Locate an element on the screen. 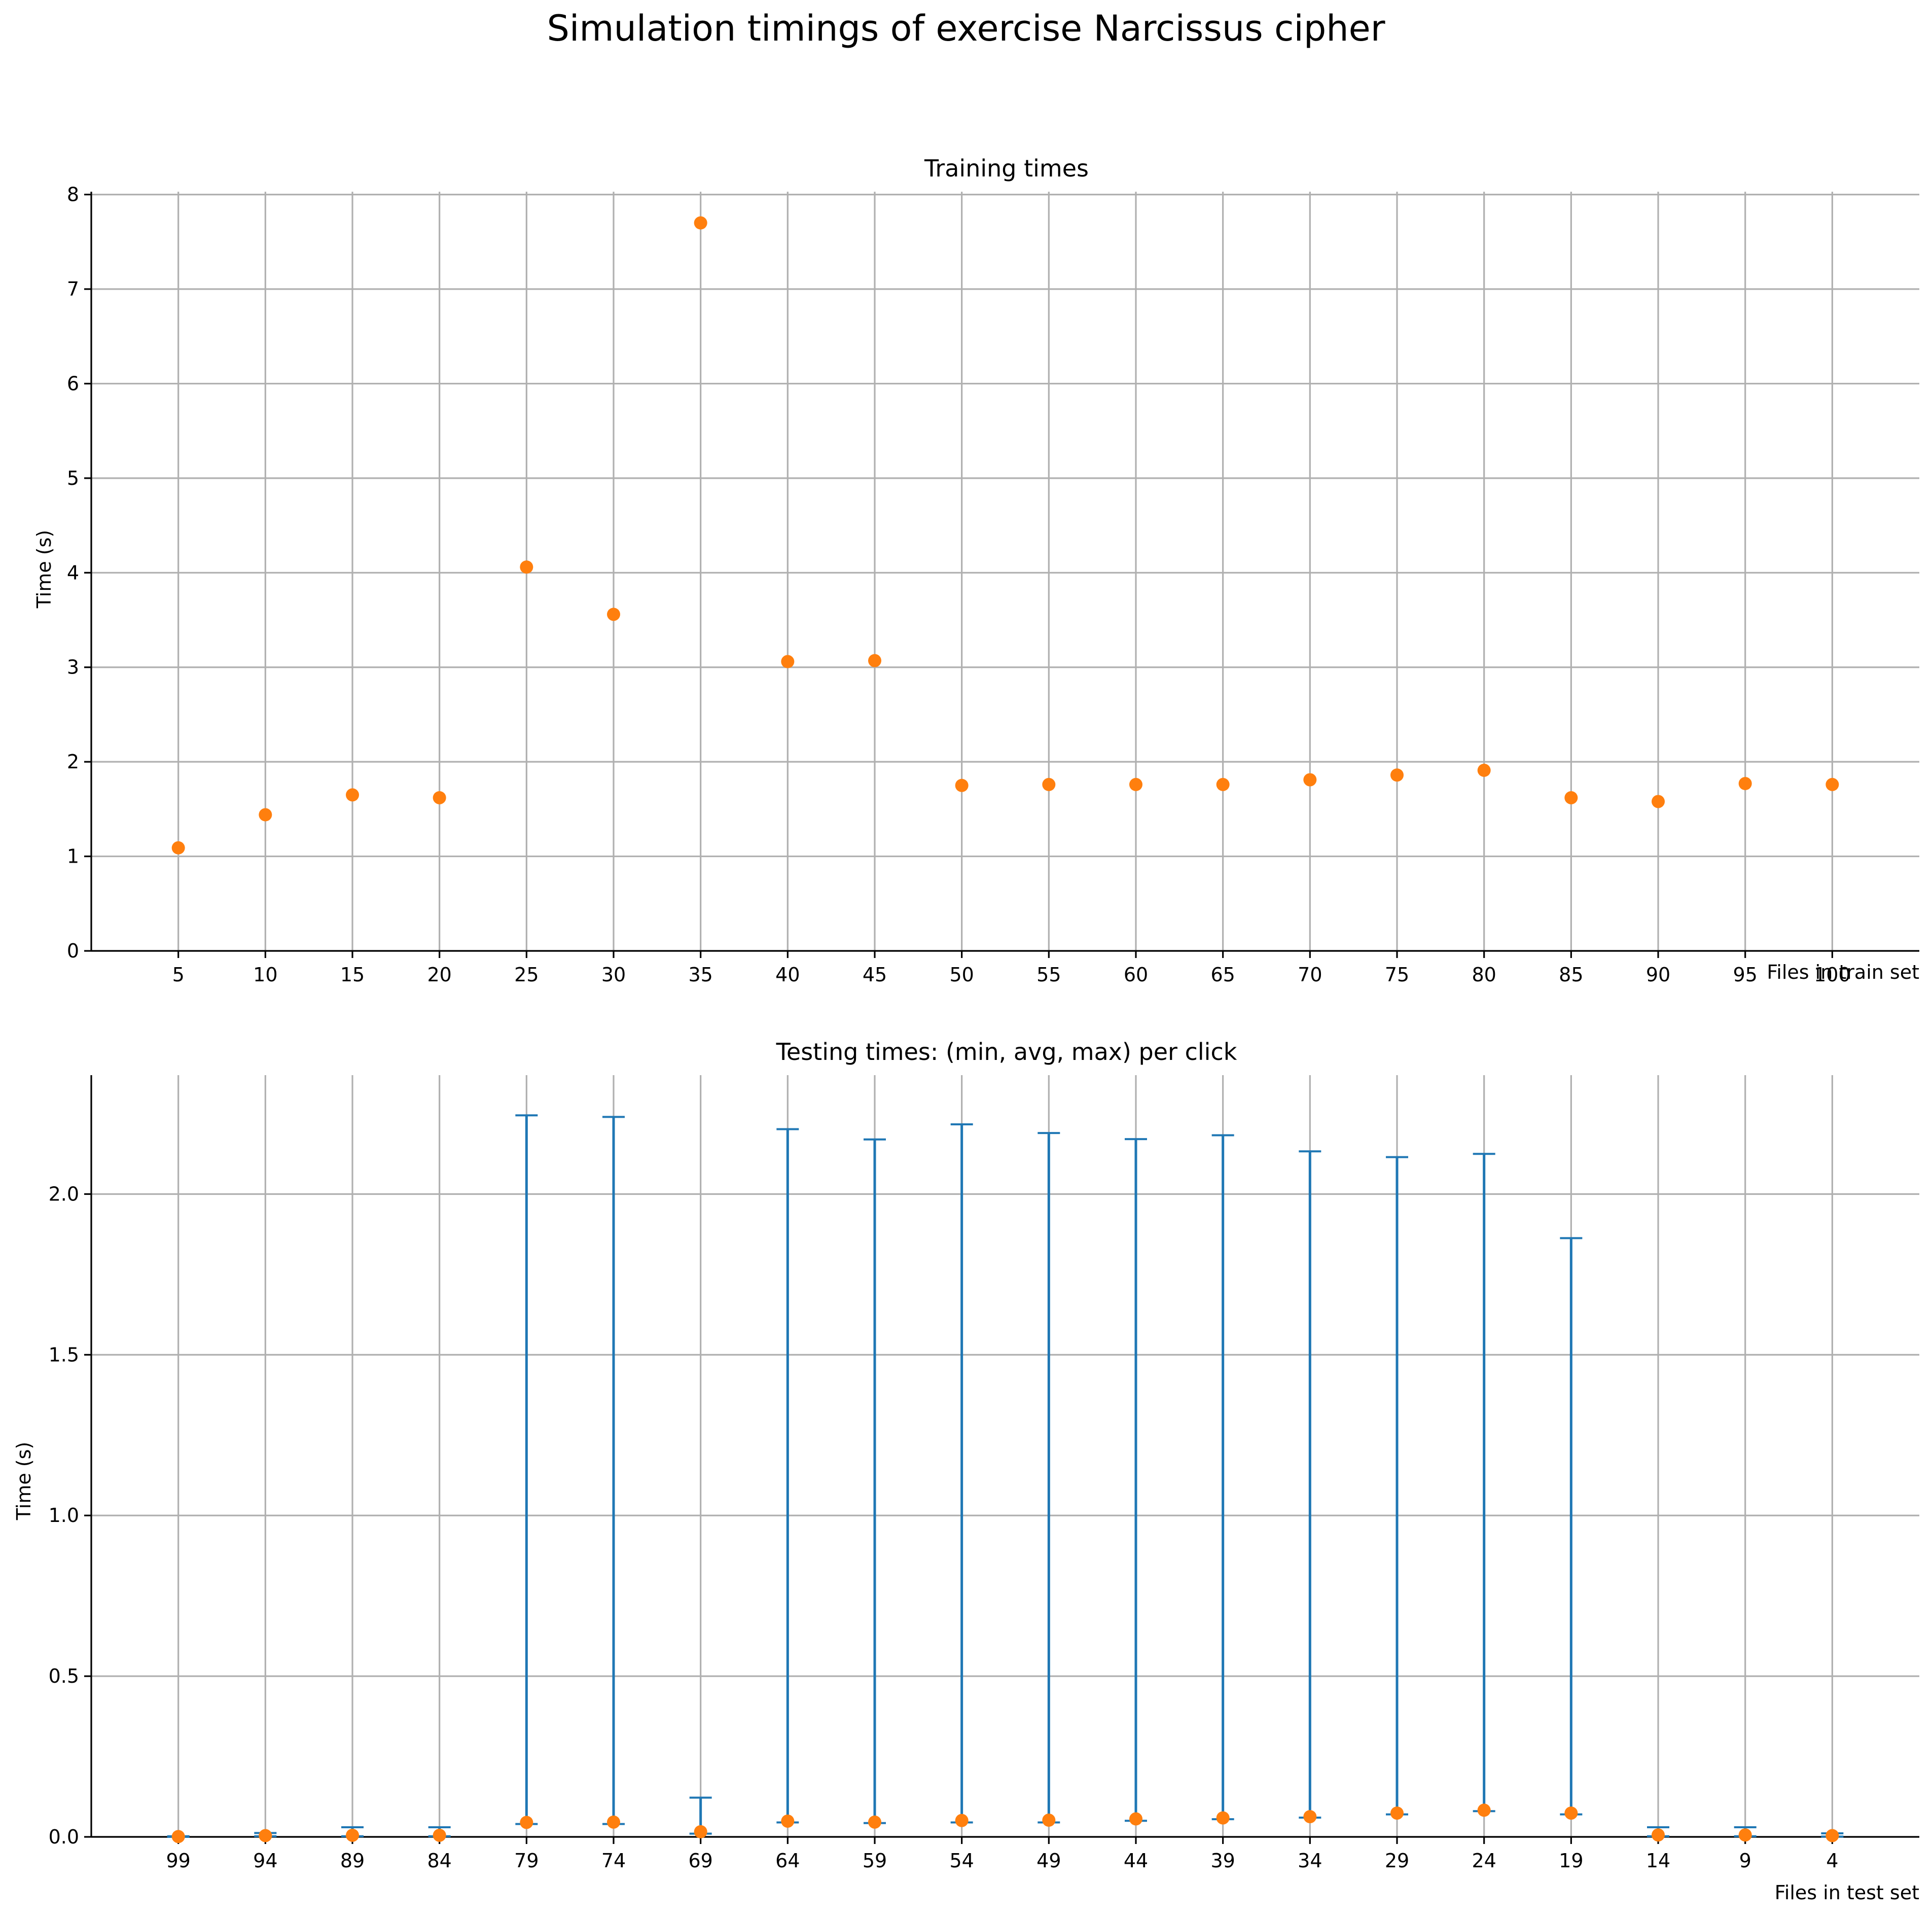 This screenshot has height=1916, width=1932. x-tick-label: 50 is located at coordinates (961, 975).